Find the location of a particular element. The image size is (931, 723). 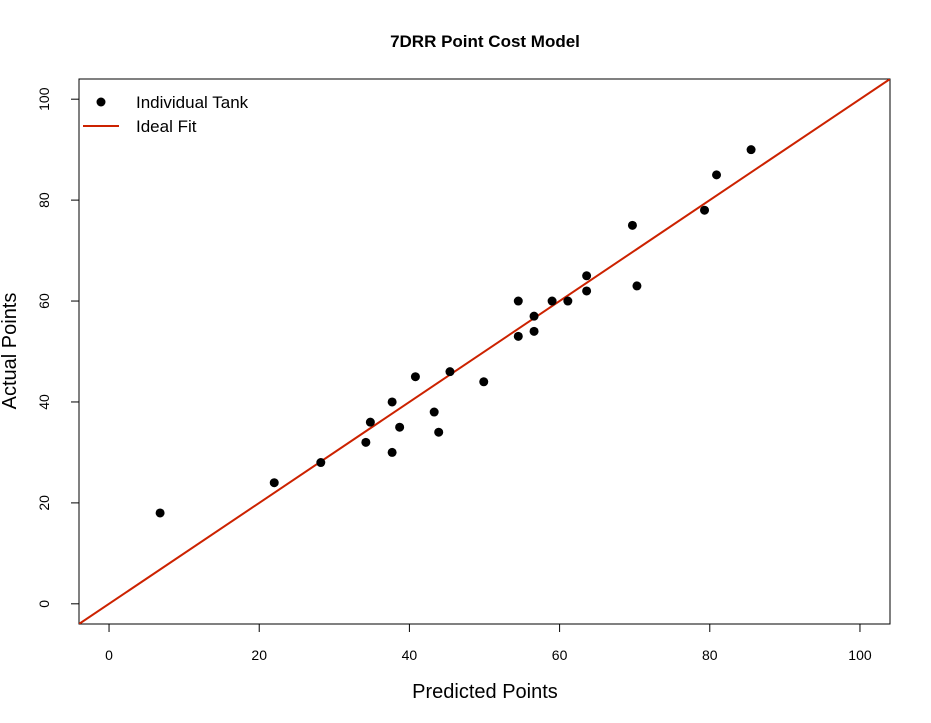

x-tick-label: 100 is located at coordinates (860, 655).